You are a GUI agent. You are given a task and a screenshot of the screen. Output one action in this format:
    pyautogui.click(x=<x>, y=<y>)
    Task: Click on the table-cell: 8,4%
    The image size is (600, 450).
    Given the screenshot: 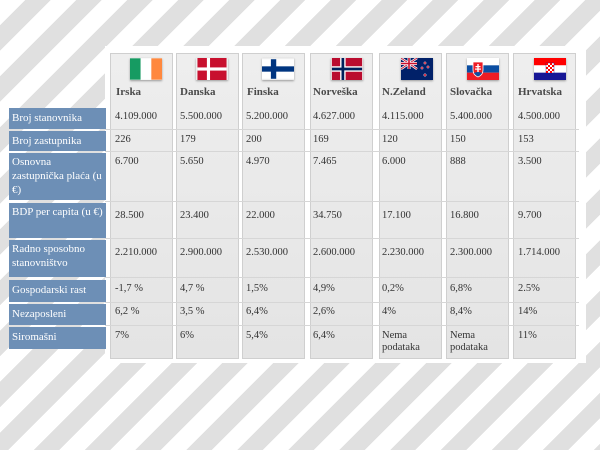 What is the action you would take?
    pyautogui.click(x=461, y=311)
    